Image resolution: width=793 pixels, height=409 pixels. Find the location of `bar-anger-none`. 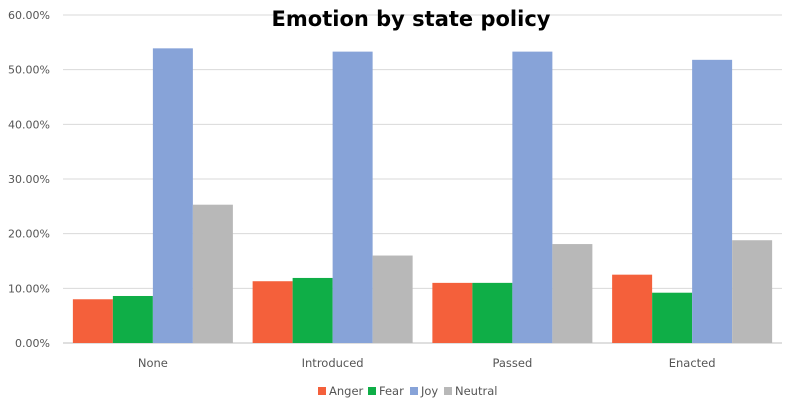

bar-anger-none is located at coordinates (92, 321).